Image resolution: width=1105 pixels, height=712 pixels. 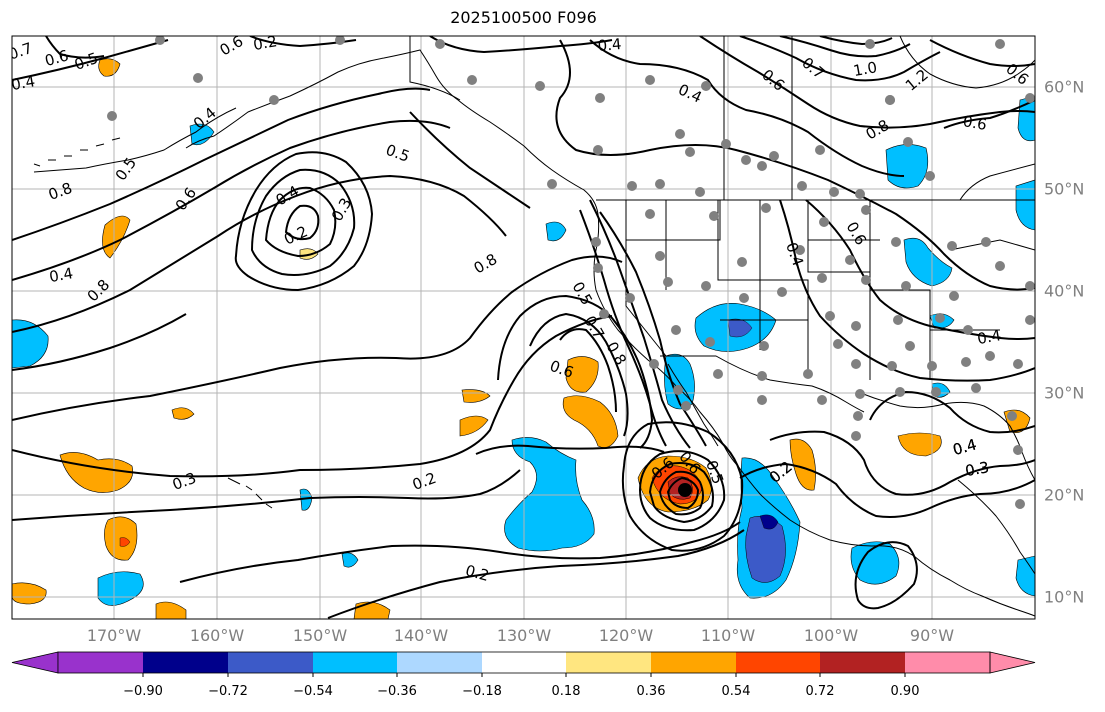 I want to click on lon-label: 140°W, so click(x=421, y=635).